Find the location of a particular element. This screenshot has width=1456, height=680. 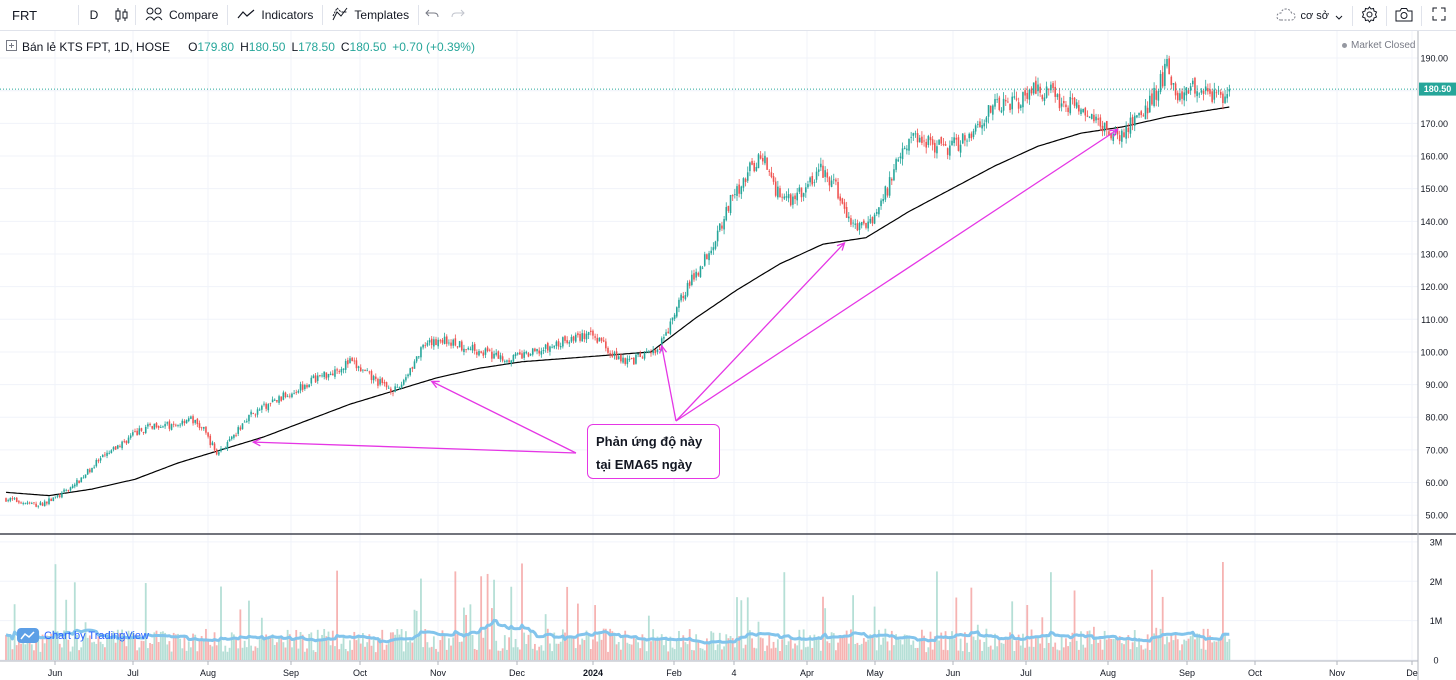

symbol-description: Bán lẻ KTS FPT, 1D, HOSE is located at coordinates (96, 47).